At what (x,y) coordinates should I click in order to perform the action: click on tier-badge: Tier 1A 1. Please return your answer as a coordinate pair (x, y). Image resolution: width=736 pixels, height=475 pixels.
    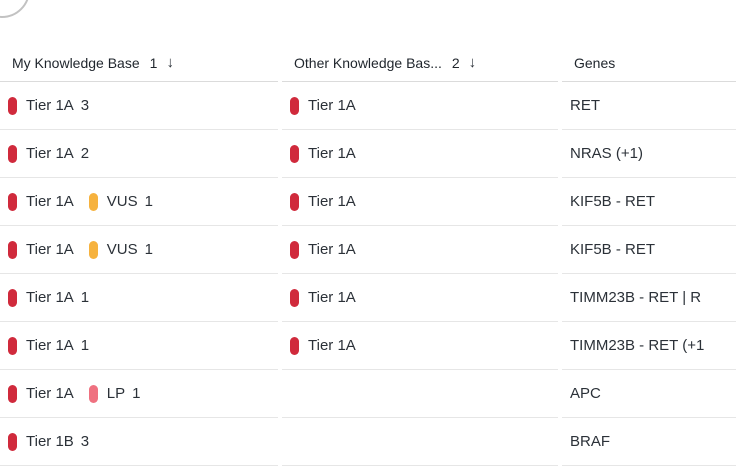
    Looking at the image, I should click on (49, 297).